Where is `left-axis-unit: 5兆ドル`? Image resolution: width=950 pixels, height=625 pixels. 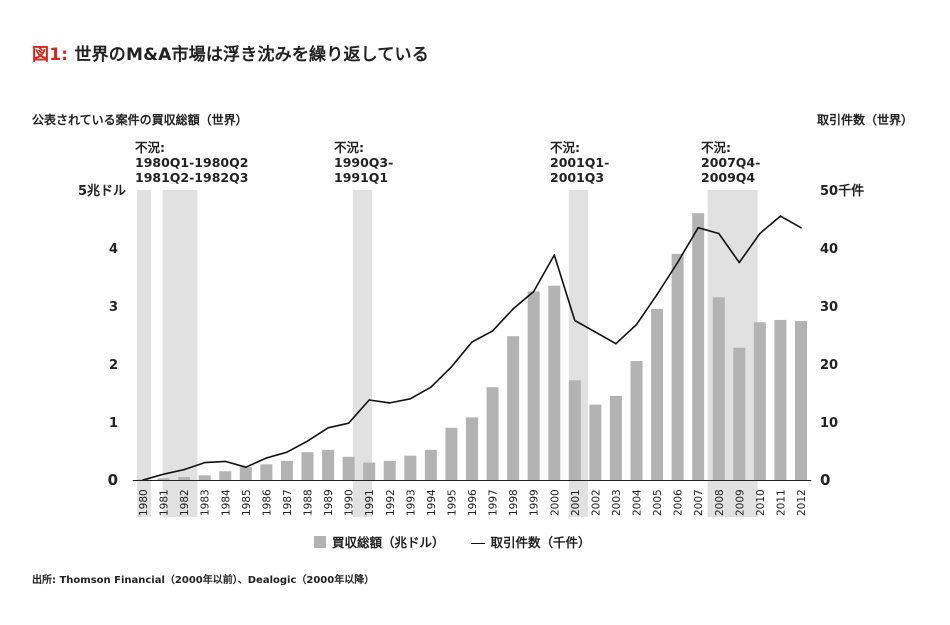 left-axis-unit: 5兆ドル is located at coordinates (102, 191).